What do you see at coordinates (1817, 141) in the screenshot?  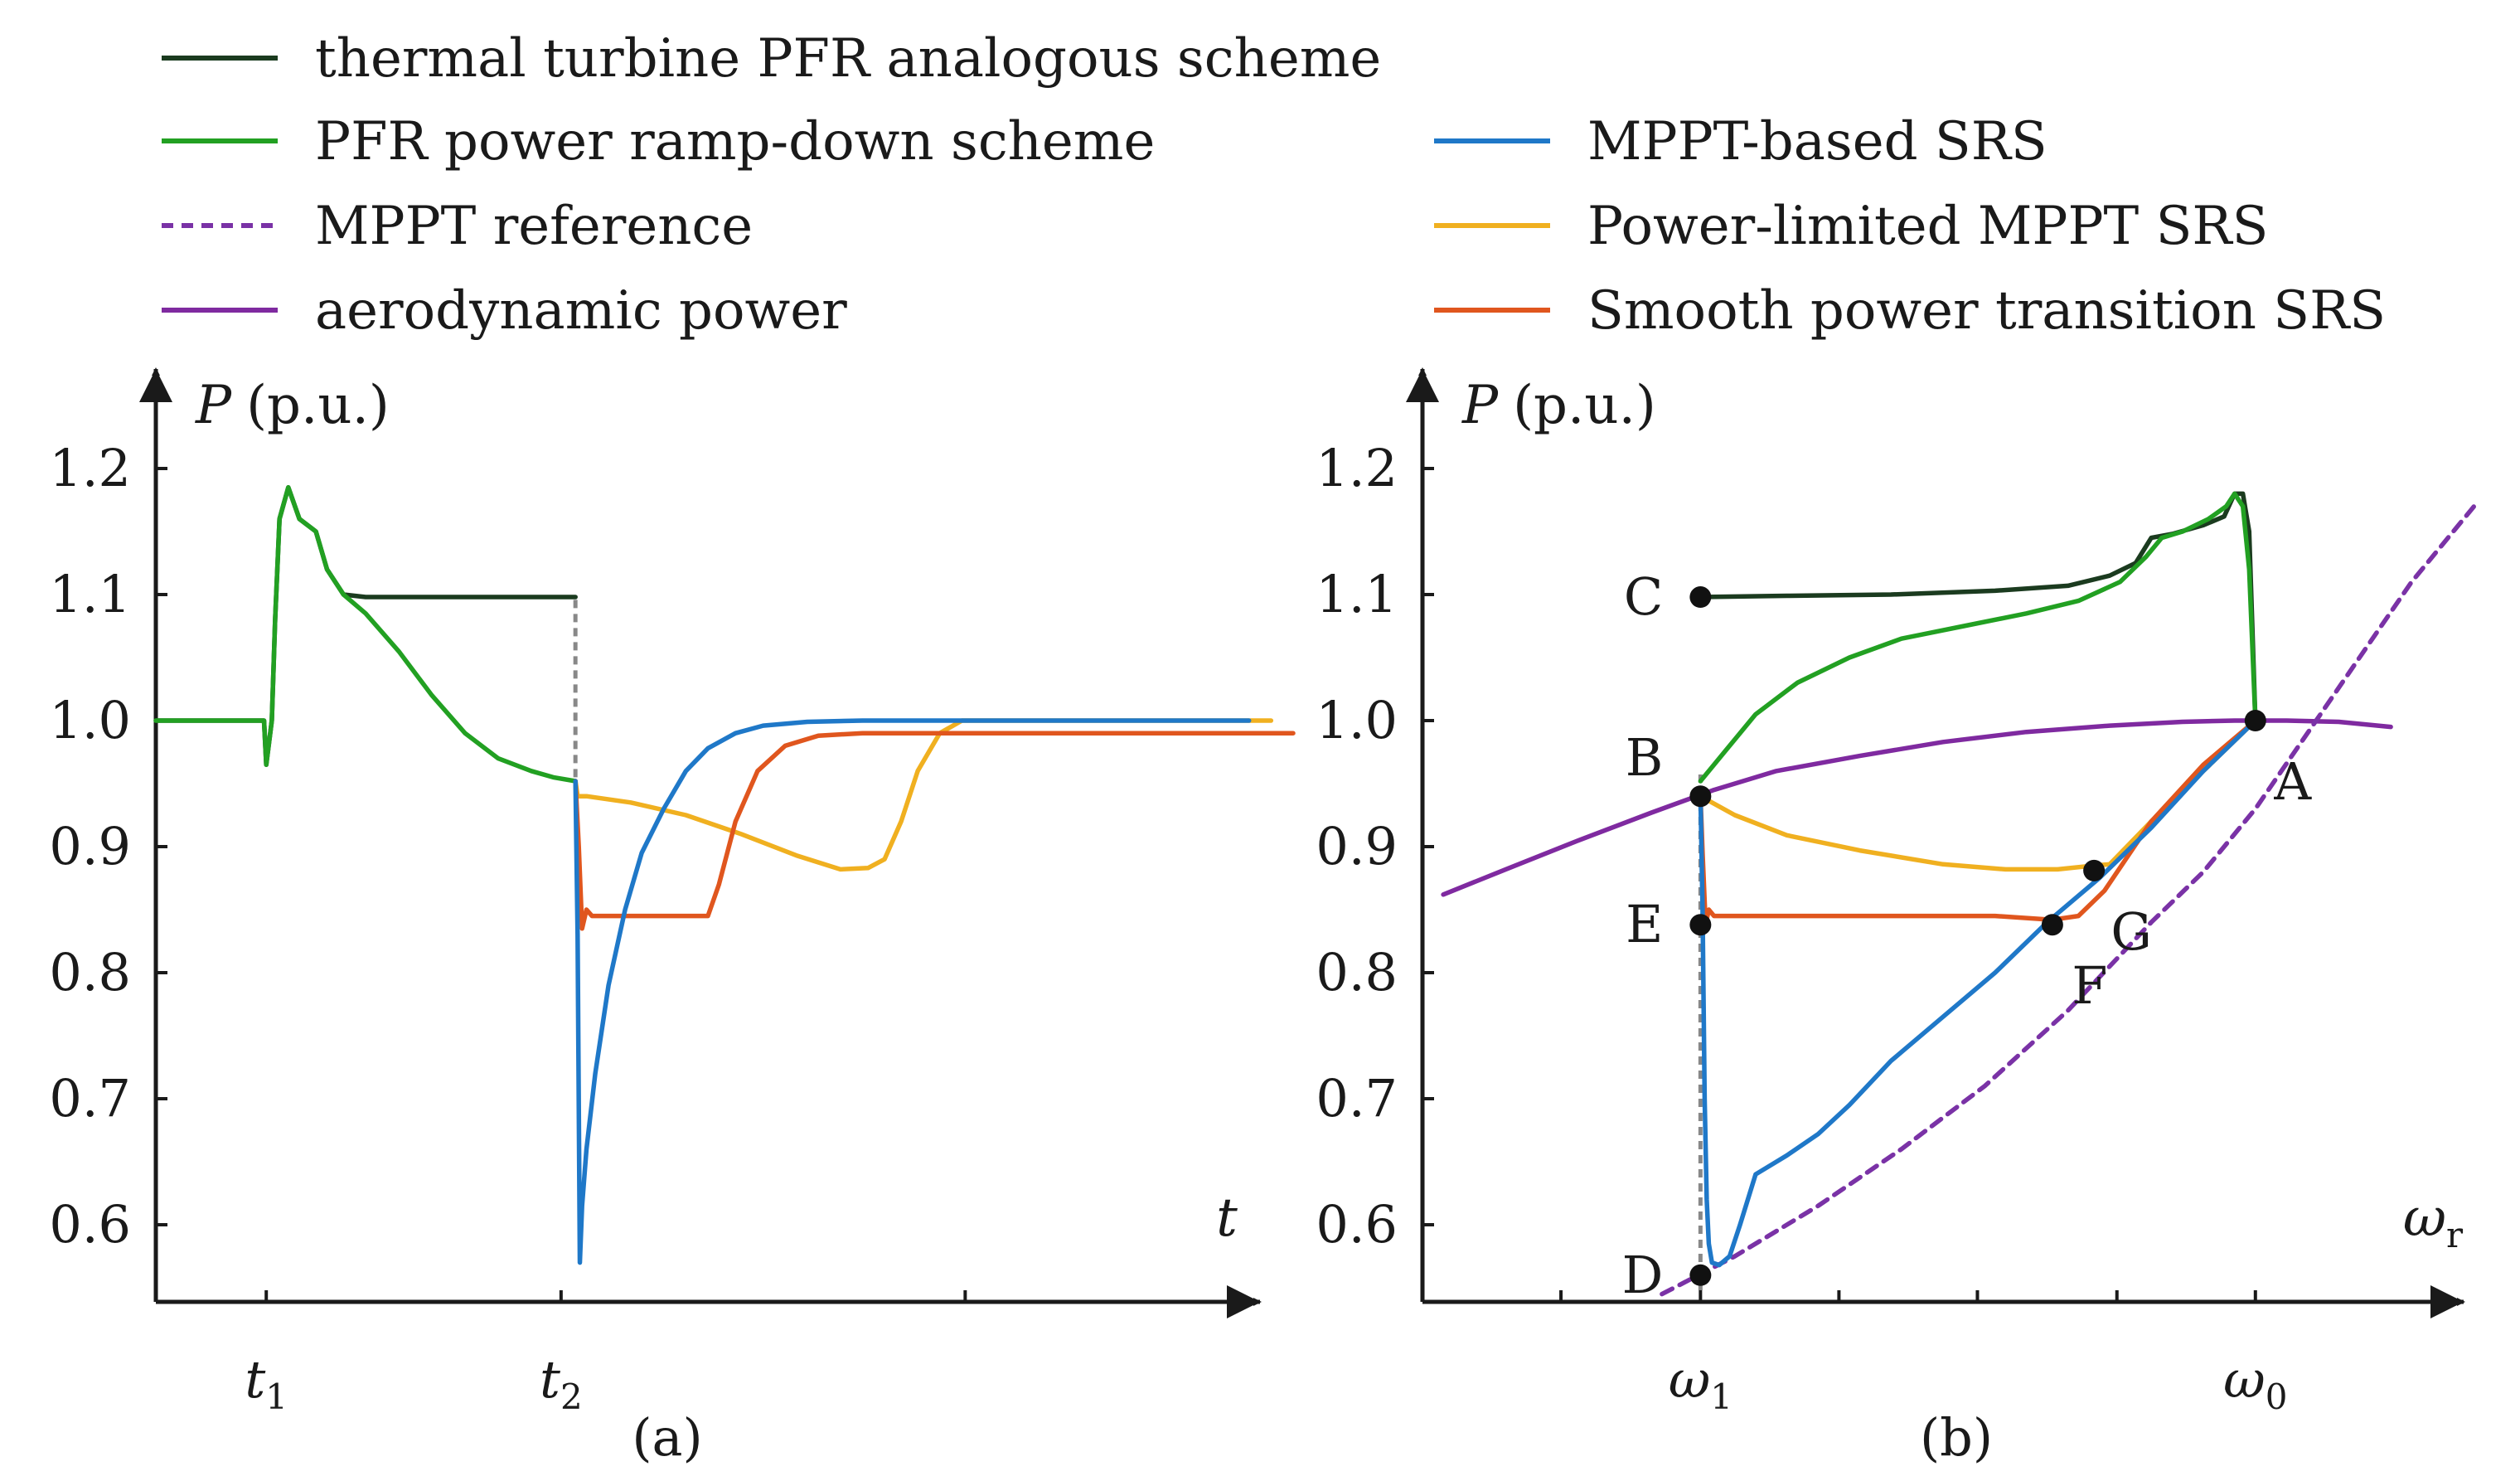 I see `legend-label-mppt_srs: MPPT-based SRS` at bounding box center [1817, 141].